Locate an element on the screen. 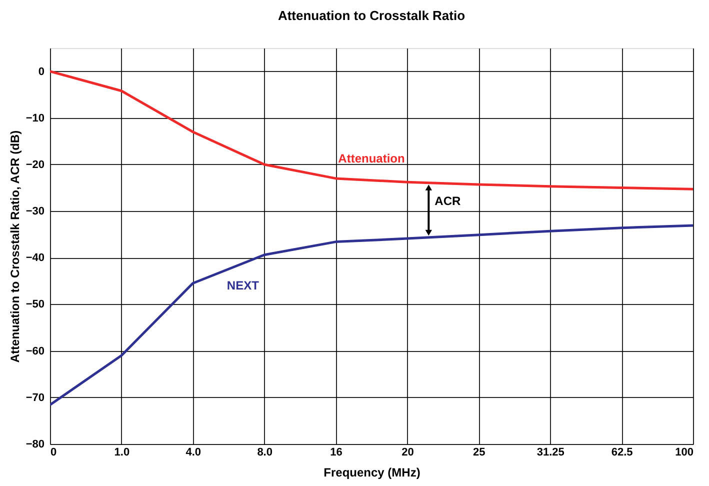 This screenshot has height=486, width=709. x-tick-label: 20 is located at coordinates (408, 452).